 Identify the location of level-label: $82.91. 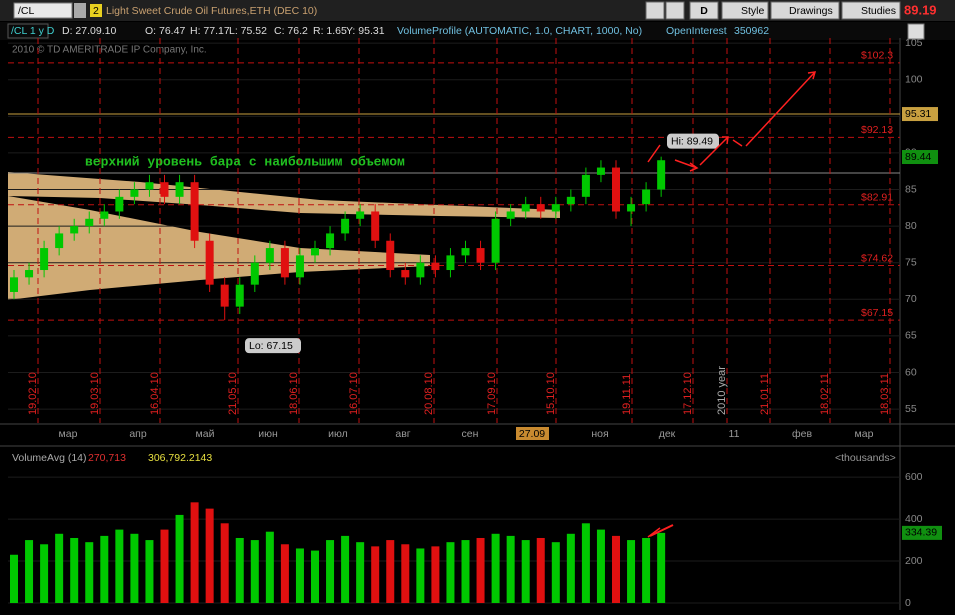
(877, 198).